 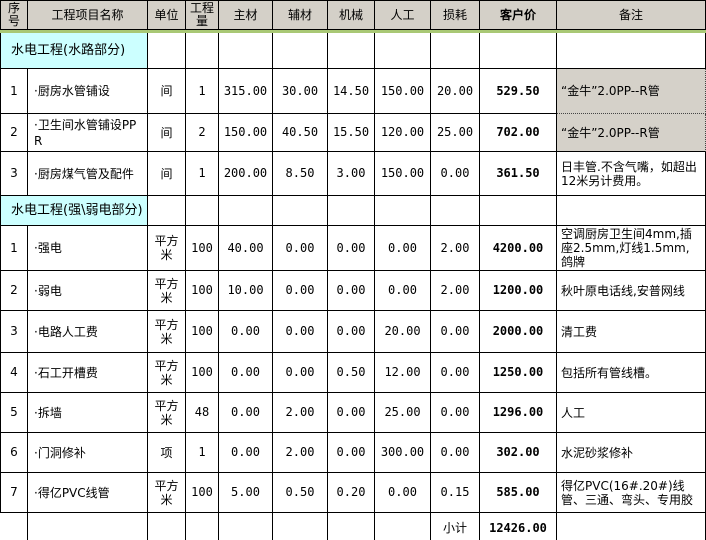 What do you see at coordinates (88, 453) in the screenshot?
I see `cell-name: ·门洞修补` at bounding box center [88, 453].